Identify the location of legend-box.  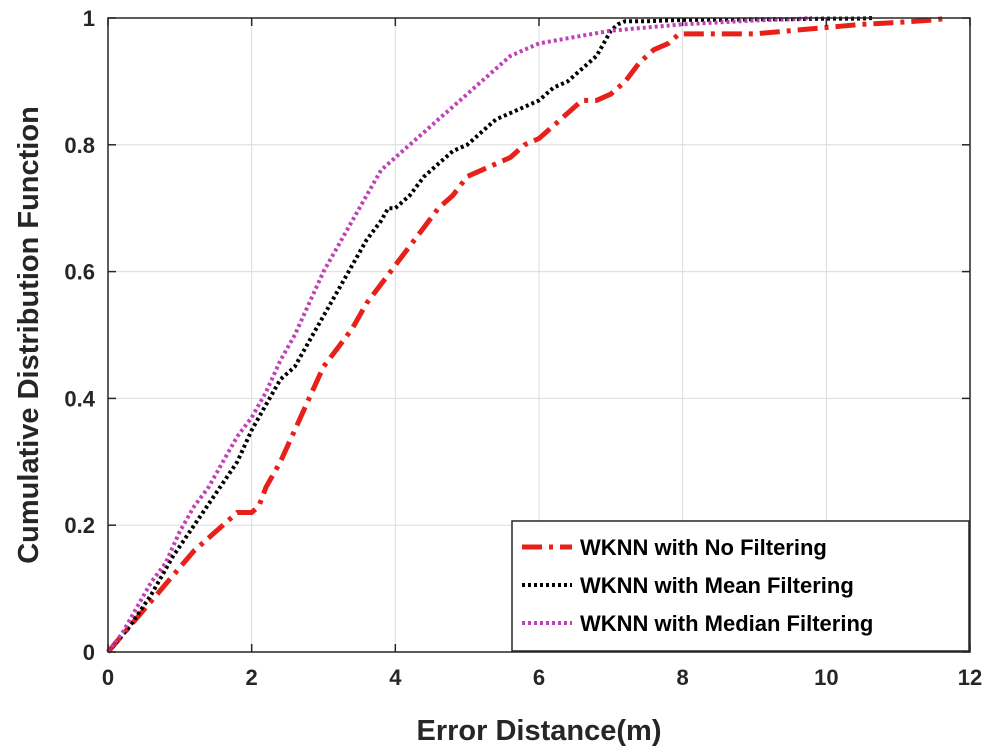
(740, 586).